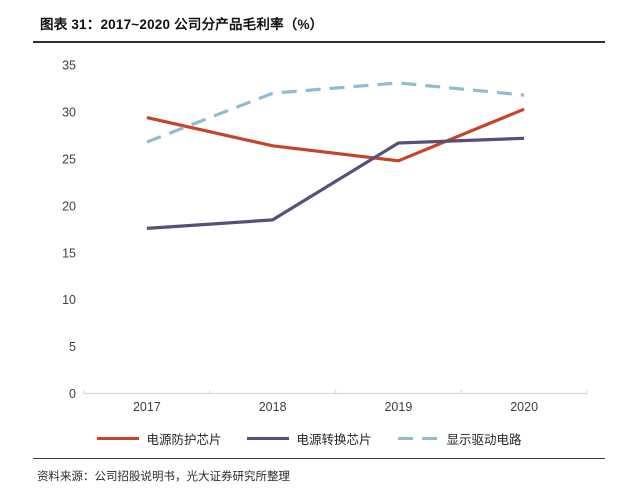 The image size is (619, 500). I want to click on chart-legend: 电源防护芯片 电源转换芯片 显示驱动电路, so click(309, 438).